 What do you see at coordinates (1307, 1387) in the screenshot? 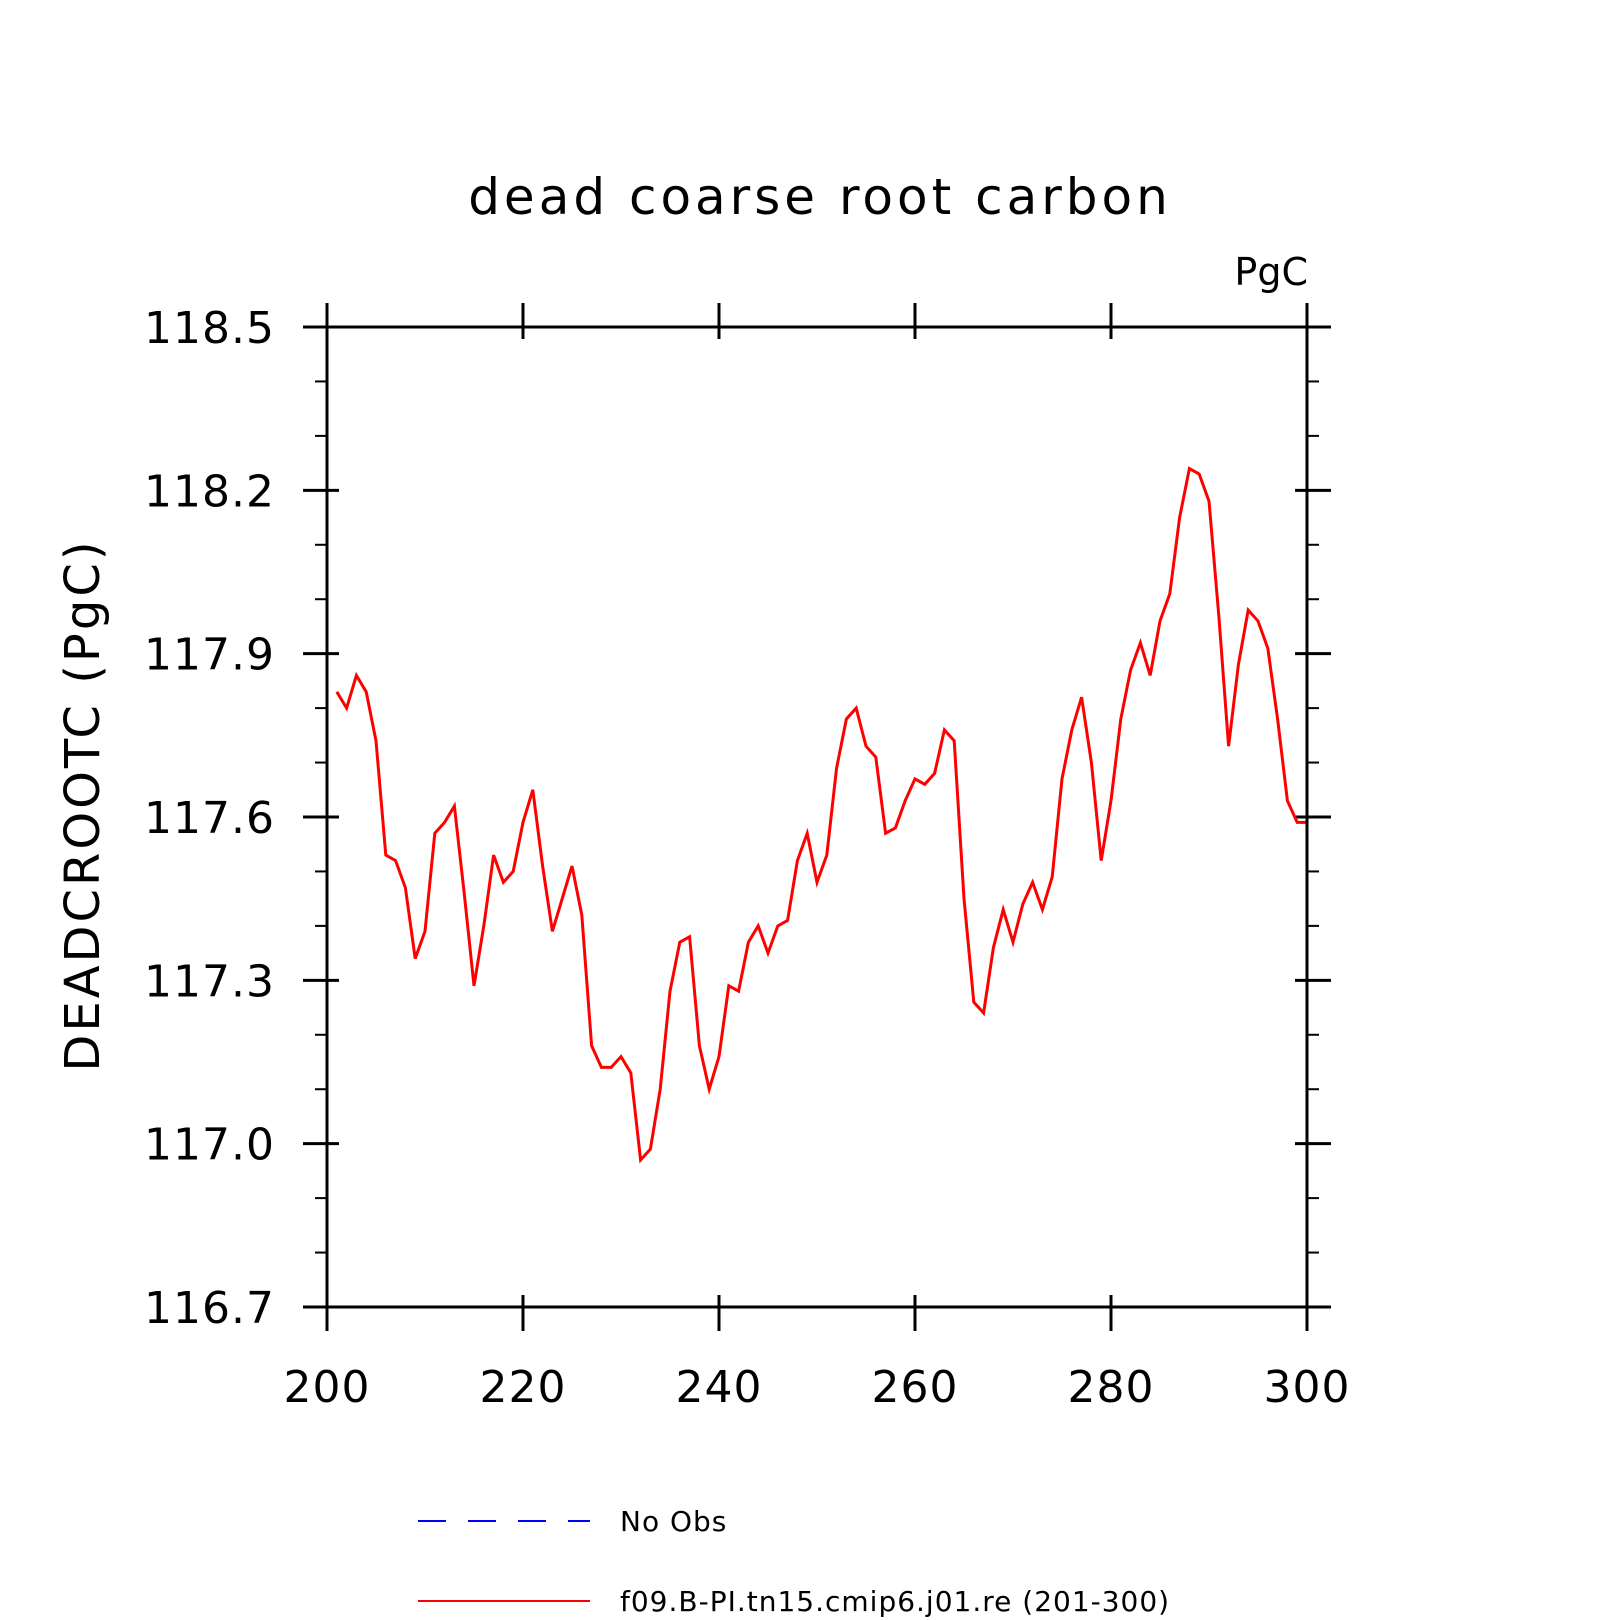
I see `x-tick-label: 300` at bounding box center [1307, 1387].